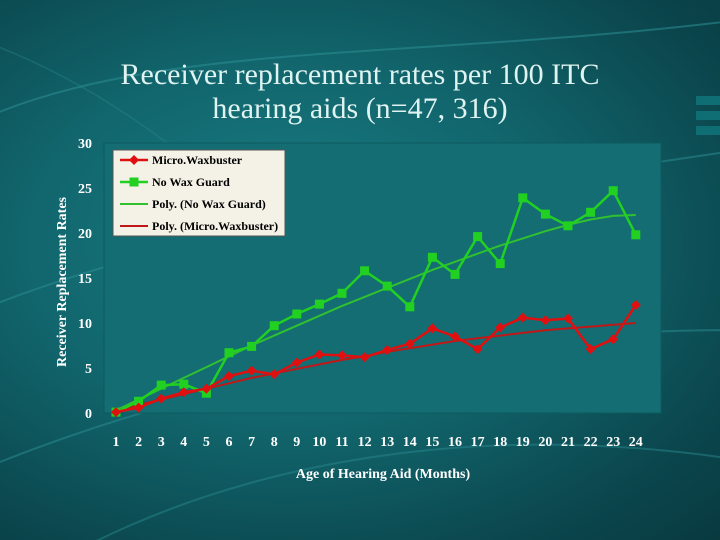 The width and height of the screenshot is (720, 540). I want to click on y-tick-label: 0, so click(88, 414).